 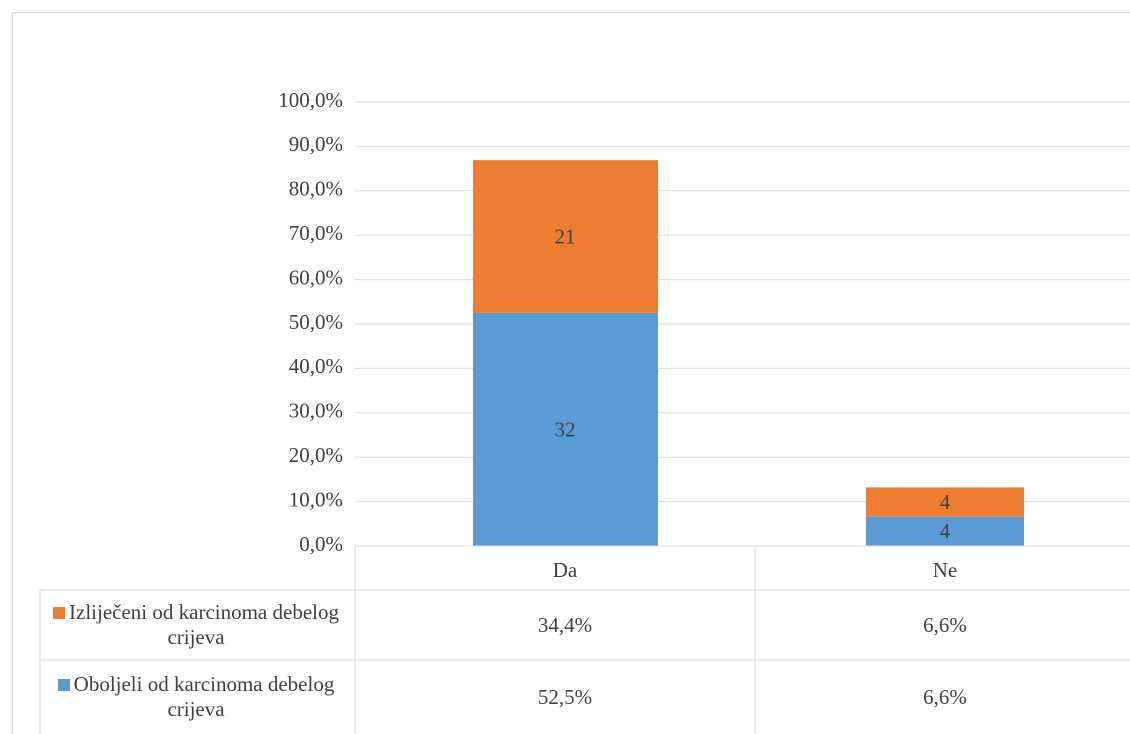 I want to click on y-tick-label: 80,0%, so click(x=316, y=189).